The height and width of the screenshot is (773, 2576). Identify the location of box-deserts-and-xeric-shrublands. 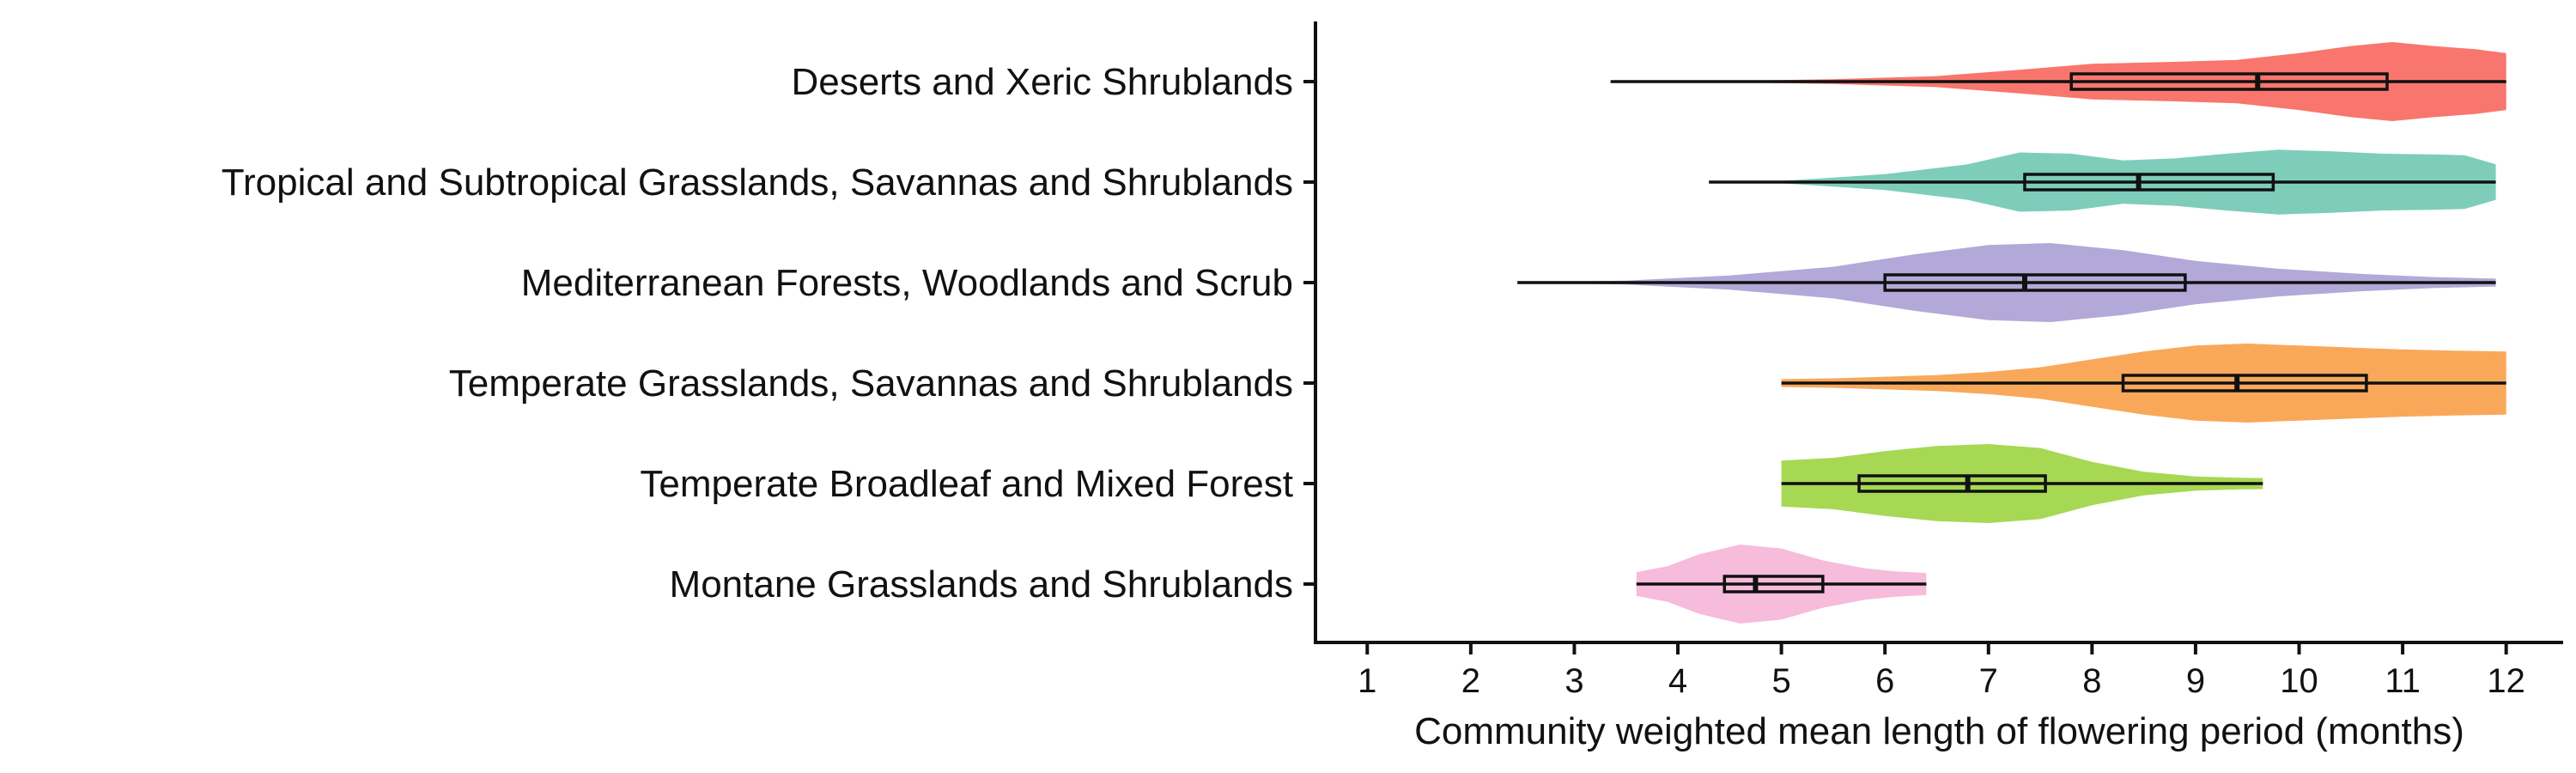
(2229, 81).